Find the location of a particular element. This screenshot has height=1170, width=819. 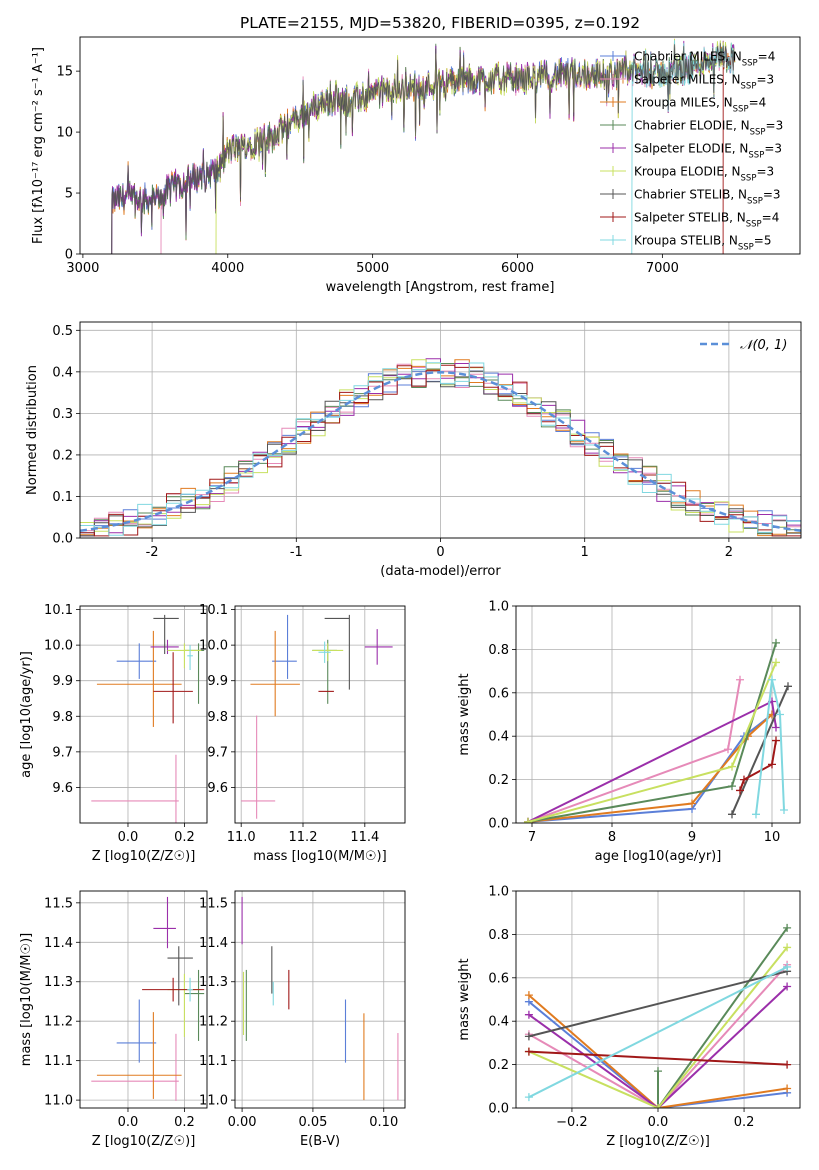

weight-line-kroupa-miles is located at coordinates (658, 1051).